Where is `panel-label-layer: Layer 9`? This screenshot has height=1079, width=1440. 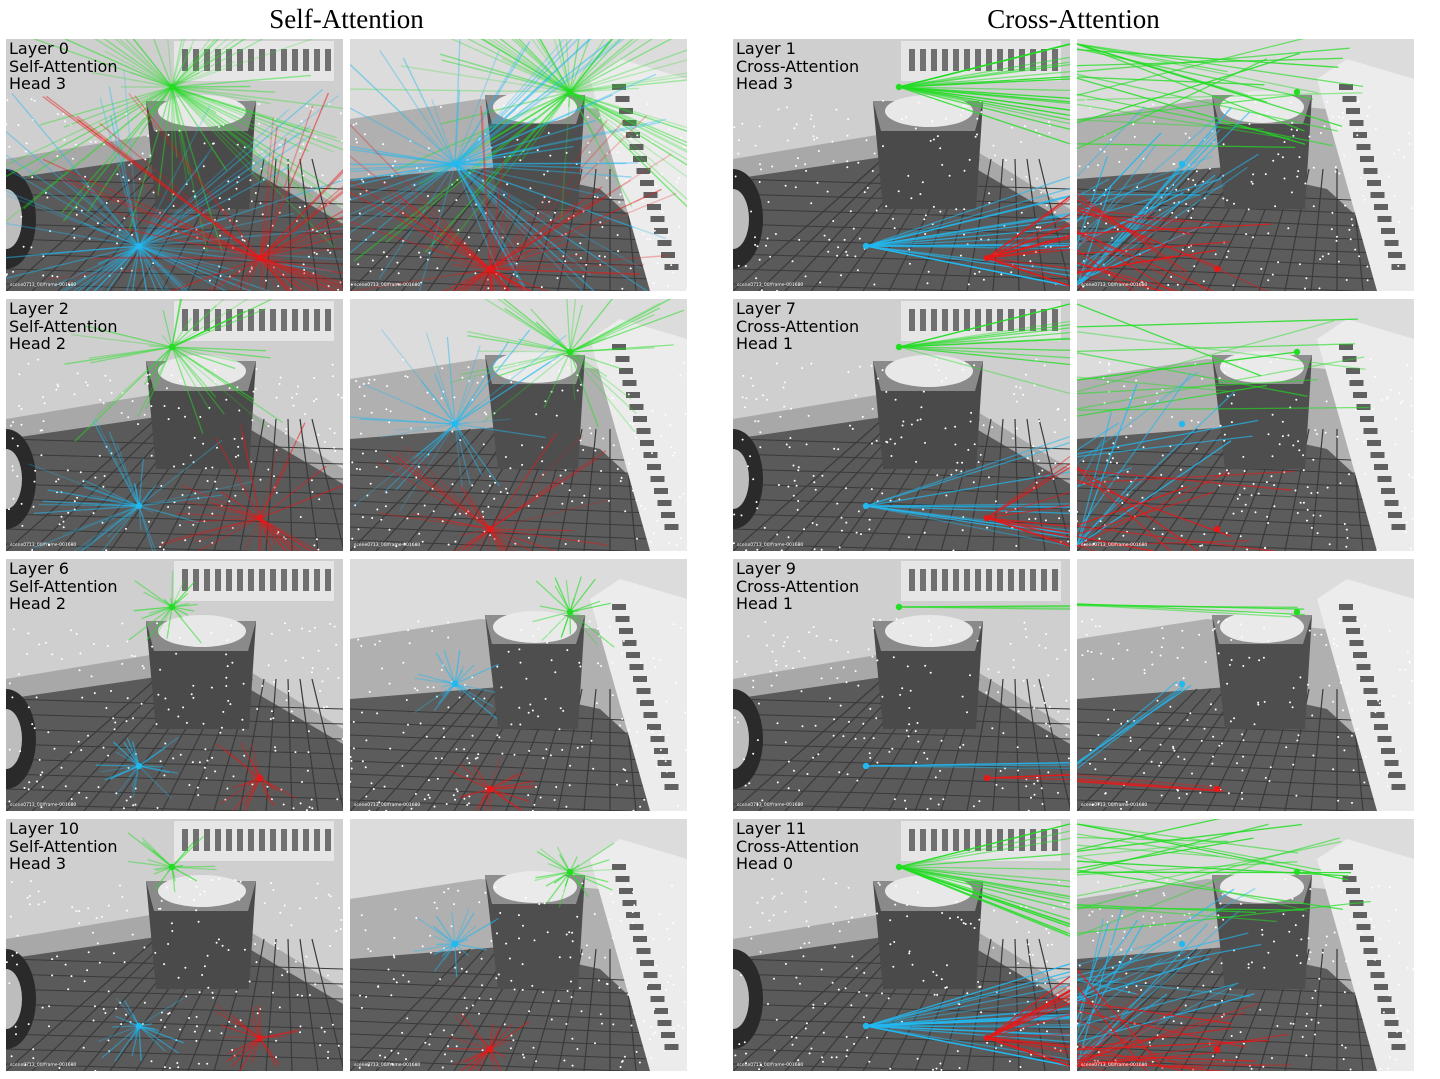
panel-label-layer: Layer 9 is located at coordinates (766, 568).